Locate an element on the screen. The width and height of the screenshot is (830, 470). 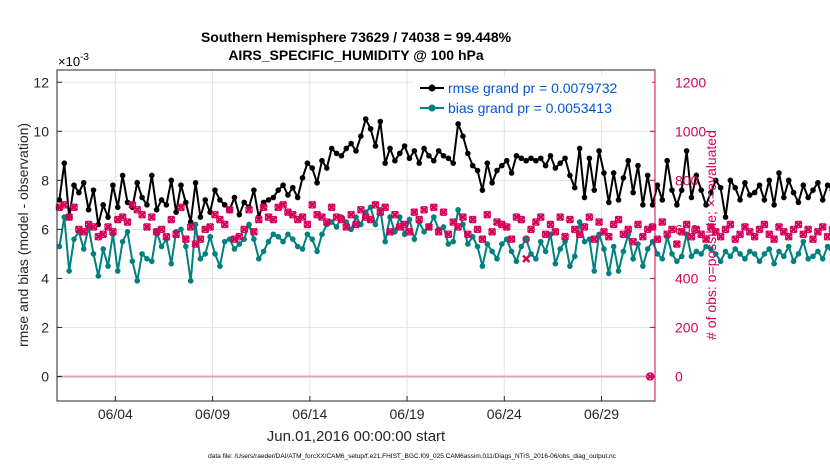
legend-bias-marker is located at coordinates (432, 108).